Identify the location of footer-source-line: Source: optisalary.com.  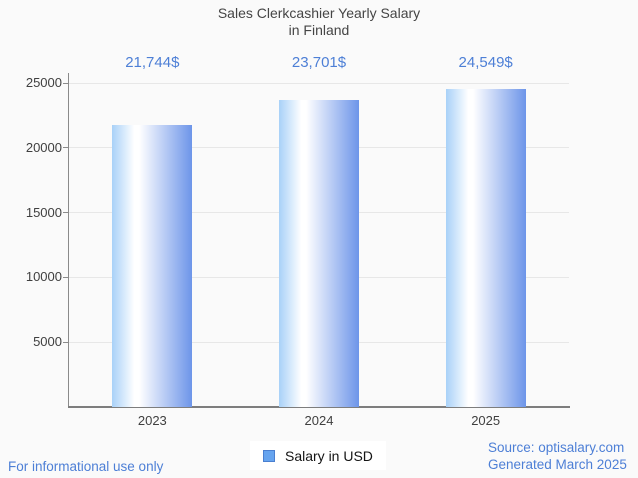
(556, 447).